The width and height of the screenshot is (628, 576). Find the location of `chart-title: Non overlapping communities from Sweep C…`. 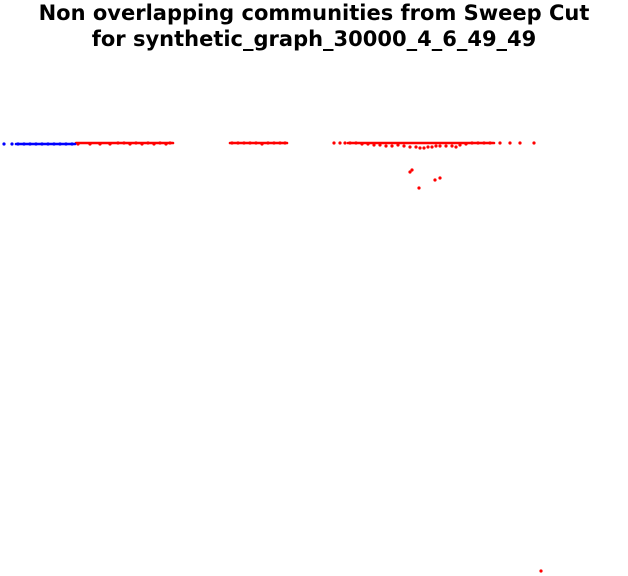

chart-title: Non overlapping communities from Sweep C… is located at coordinates (314, 26).